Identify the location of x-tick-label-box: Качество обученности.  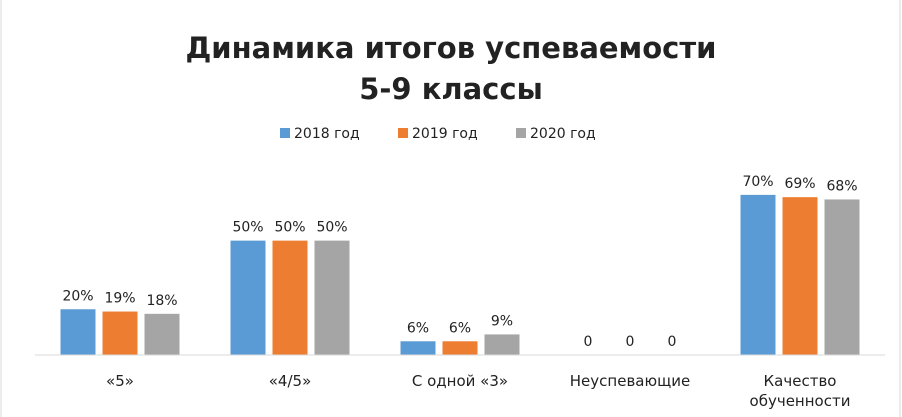
(800, 391).